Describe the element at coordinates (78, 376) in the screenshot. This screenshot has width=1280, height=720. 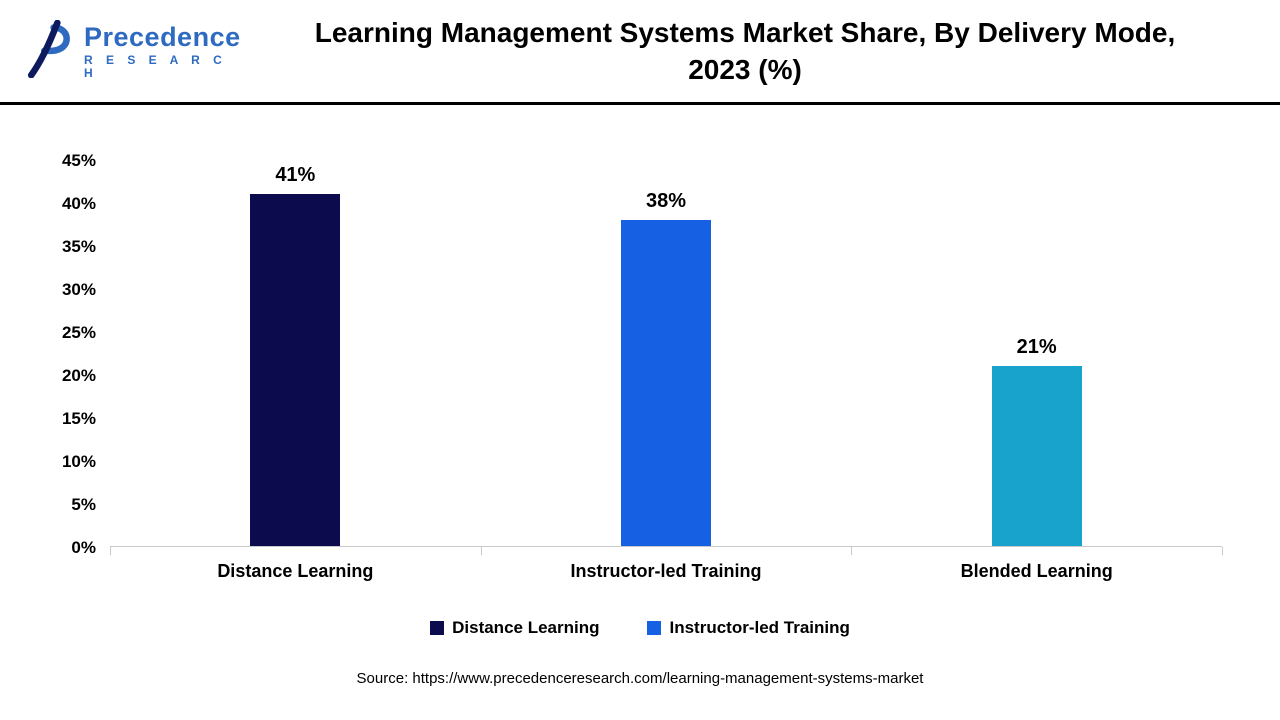
I see `y-axis-tick-label: 20%` at that location.